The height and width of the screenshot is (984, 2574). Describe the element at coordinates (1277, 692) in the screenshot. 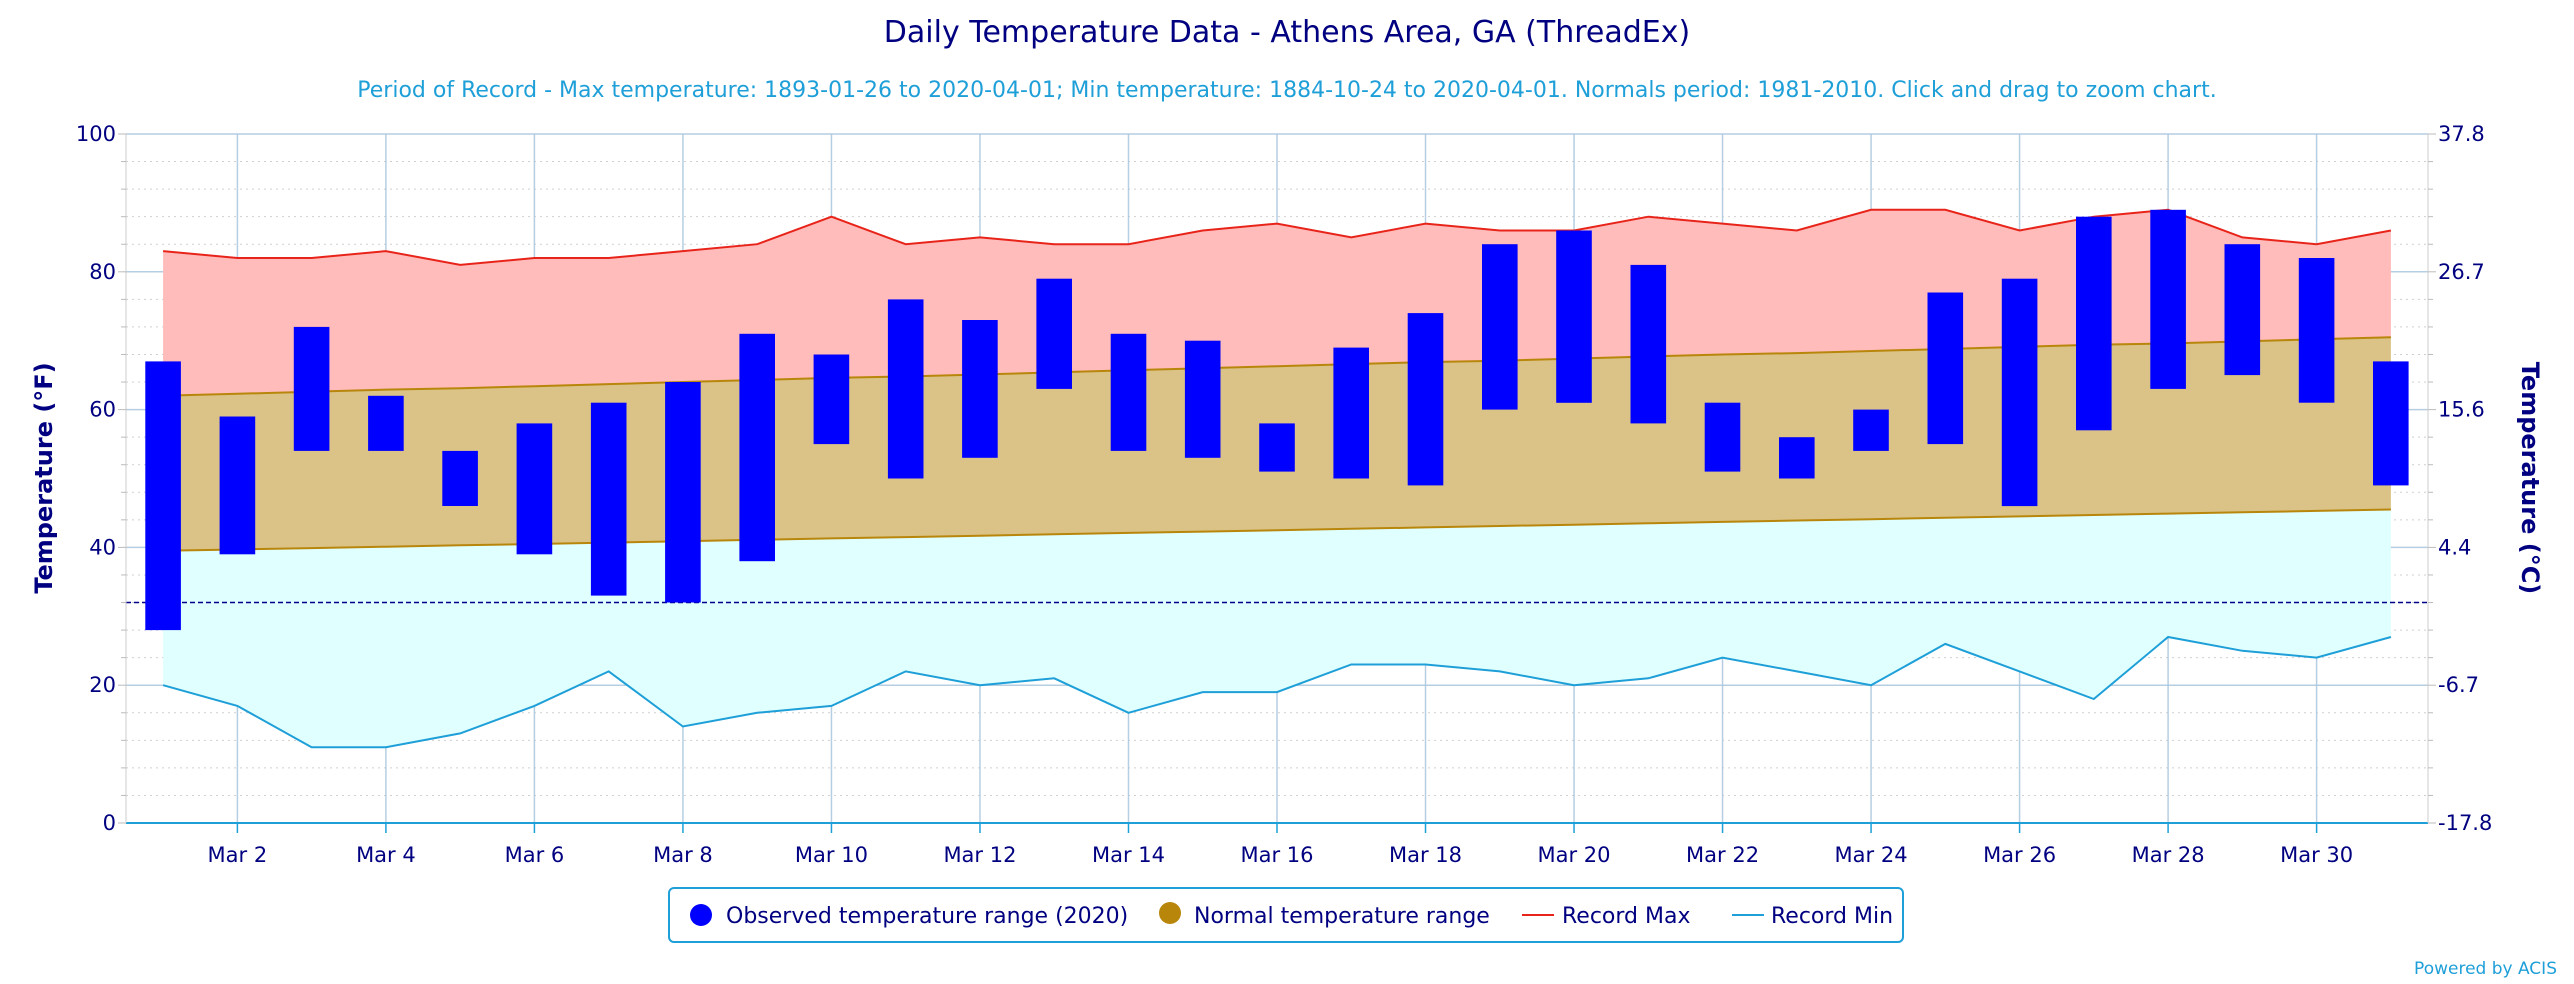

I see `record-min-line` at that location.